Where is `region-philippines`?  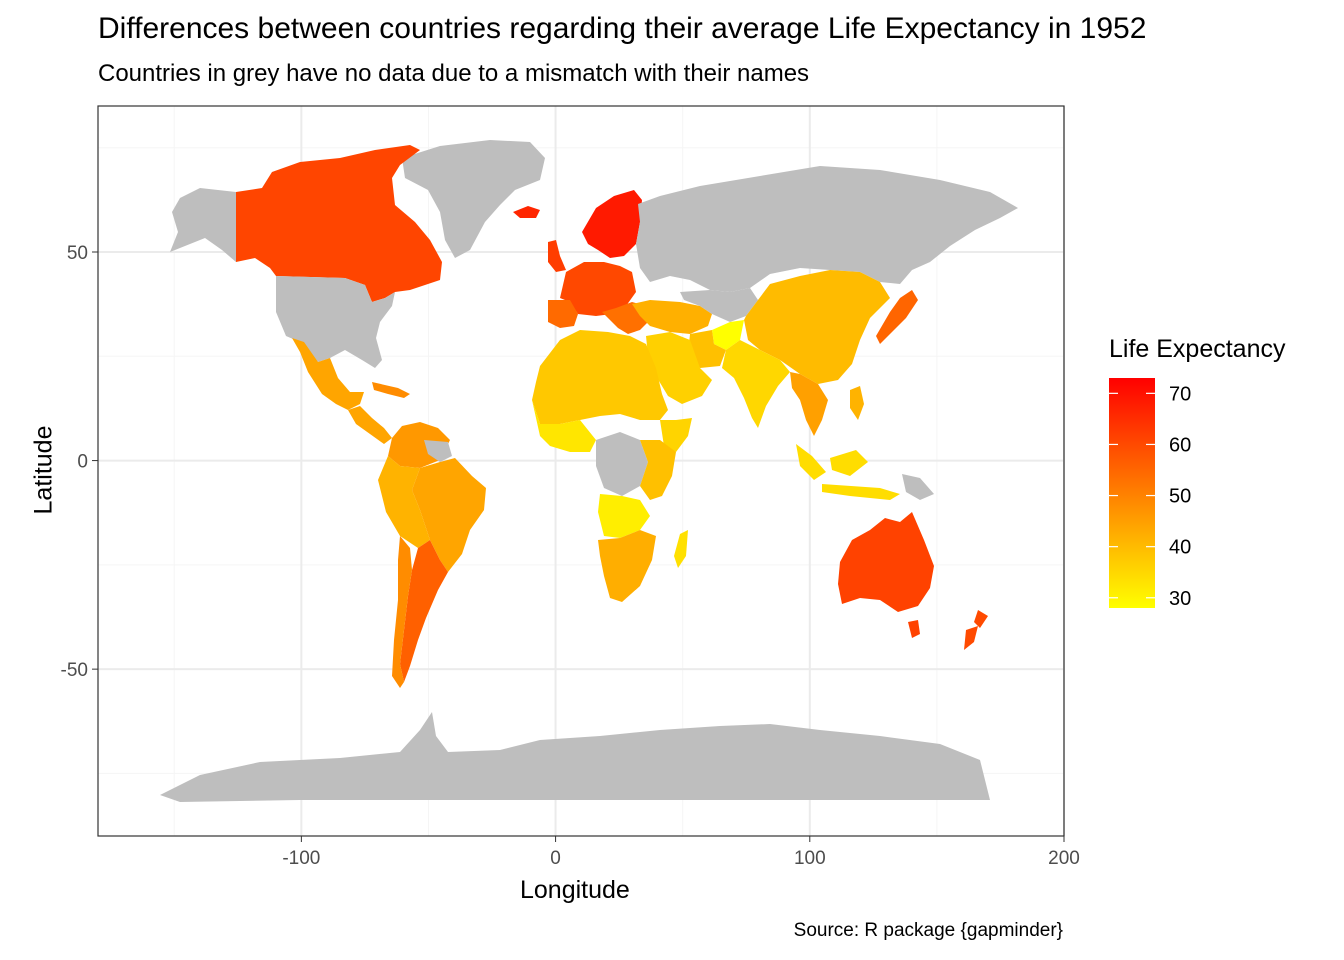 region-philippines is located at coordinates (857, 403).